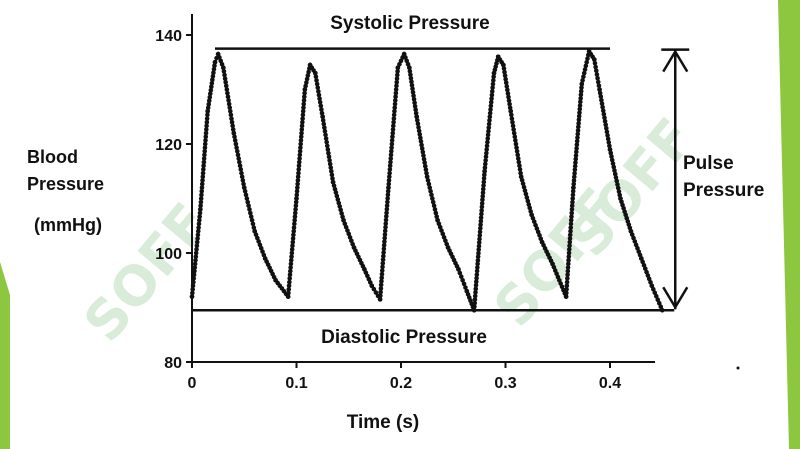  I want to click on x-tick-label: 0.3, so click(505, 383).